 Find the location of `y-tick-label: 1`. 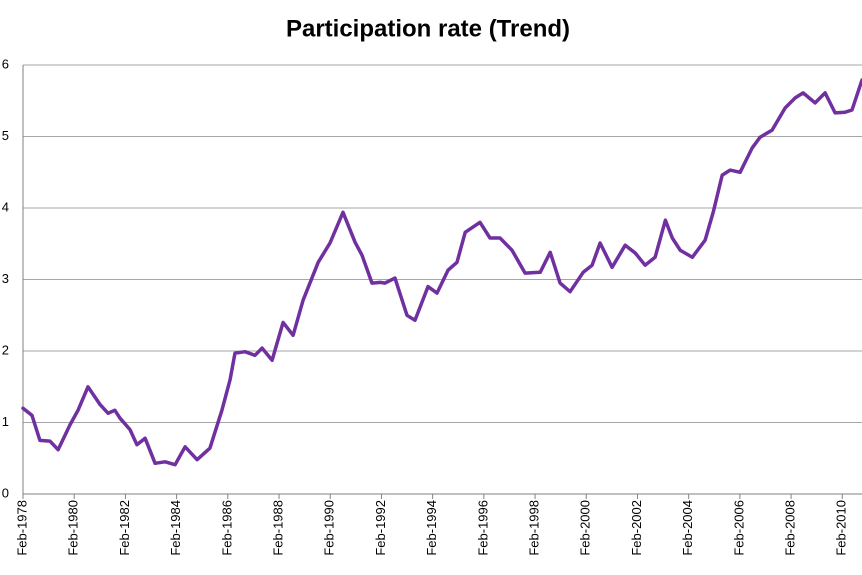

y-tick-label: 1 is located at coordinates (5, 421).